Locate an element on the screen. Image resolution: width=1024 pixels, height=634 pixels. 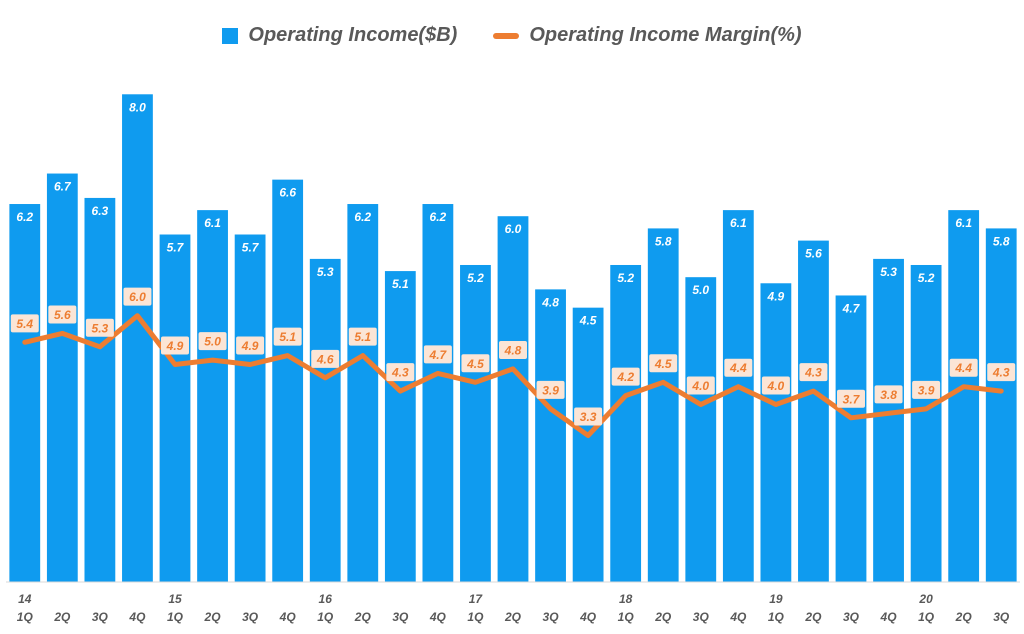
line-value-label: 3.7 is located at coordinates (852, 399).